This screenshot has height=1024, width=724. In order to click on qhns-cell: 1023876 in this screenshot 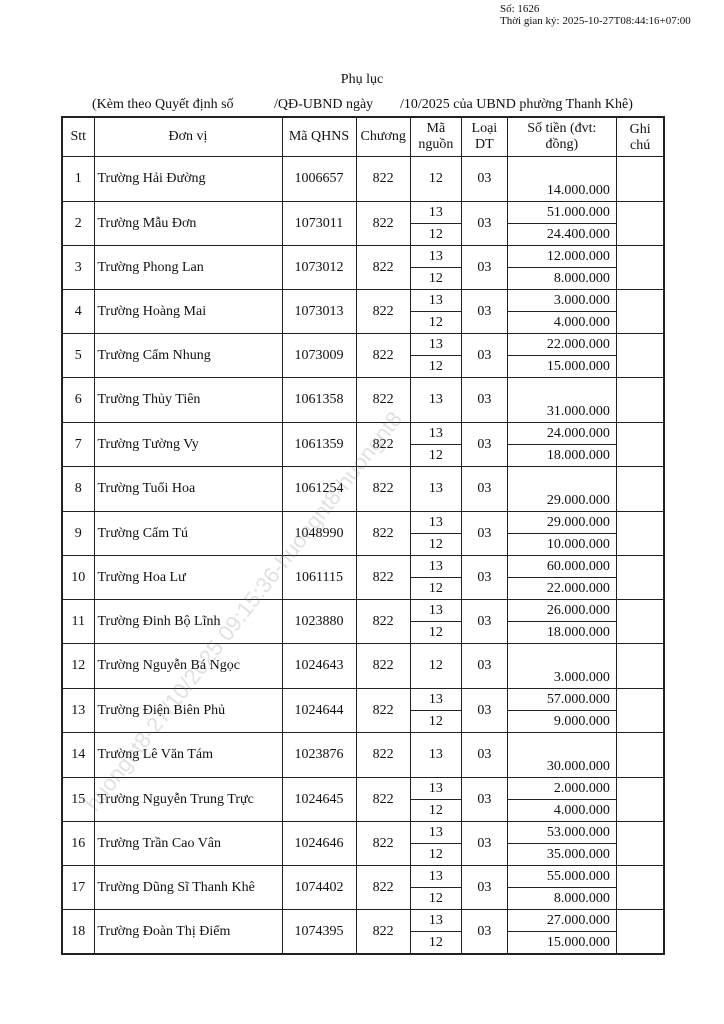, I will do `click(319, 755)`.